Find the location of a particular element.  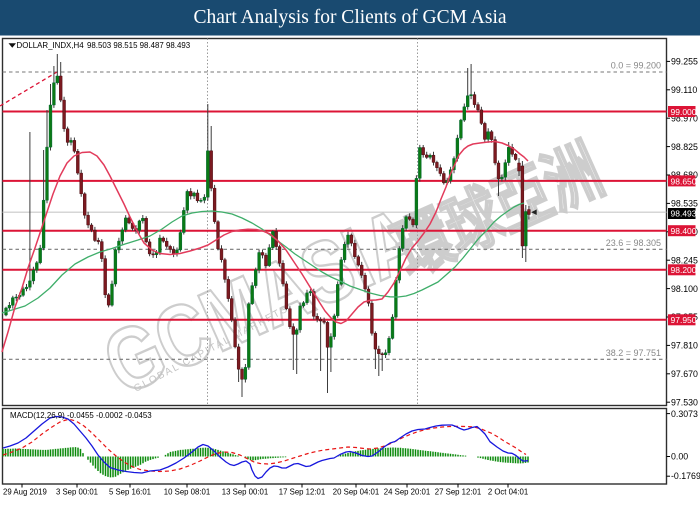

svg-text: 97.810 is located at coordinates (684, 346).